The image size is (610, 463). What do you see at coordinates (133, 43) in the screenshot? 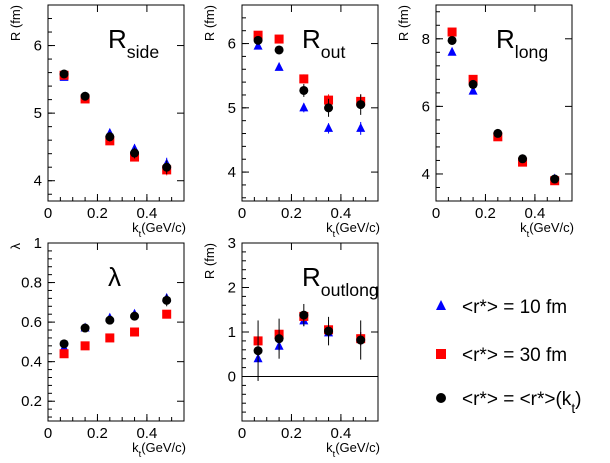
I see `panel-title: Rside` at bounding box center [133, 43].